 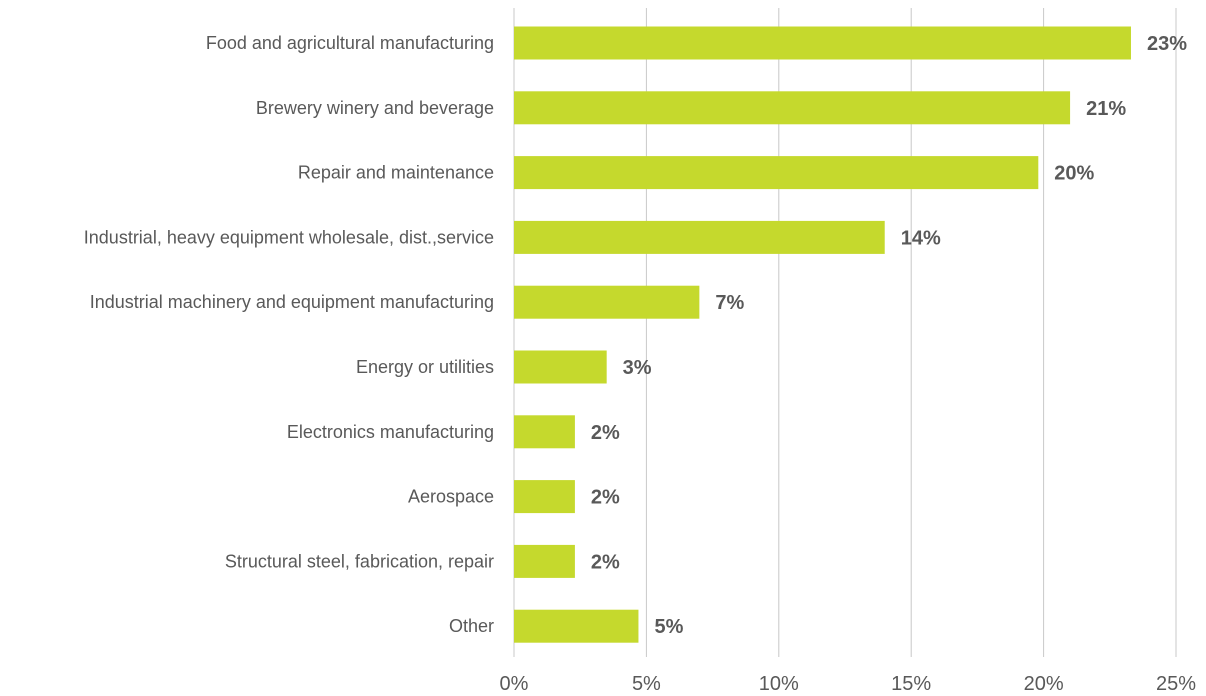 What do you see at coordinates (637, 368) in the screenshot?
I see `data-label: 3%` at bounding box center [637, 368].